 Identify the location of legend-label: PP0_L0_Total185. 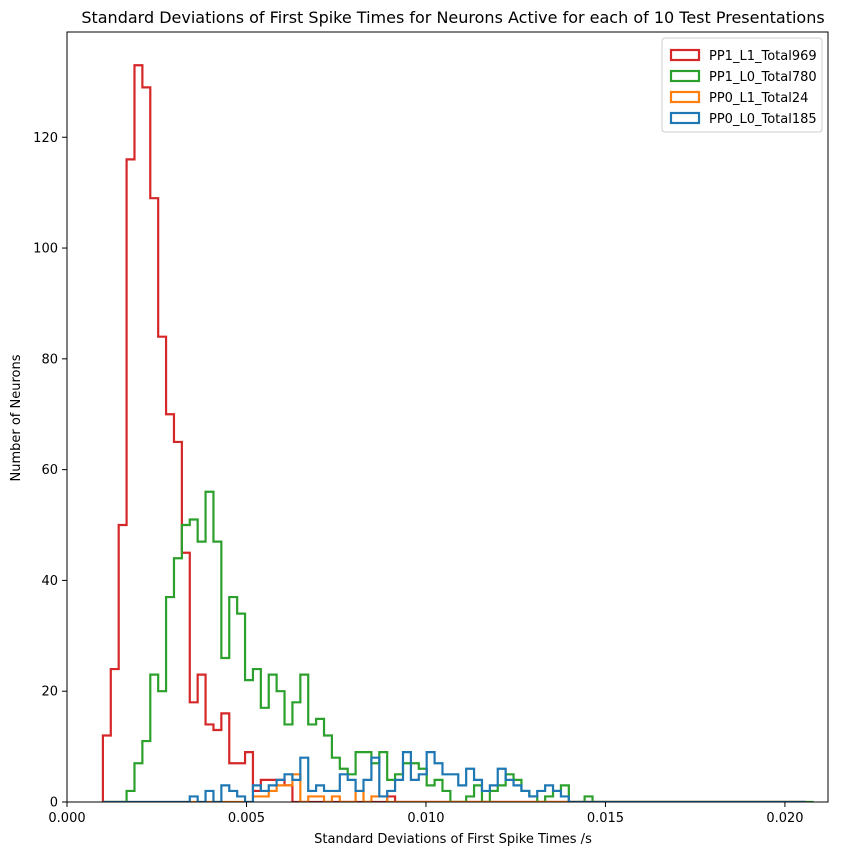
(763, 119).